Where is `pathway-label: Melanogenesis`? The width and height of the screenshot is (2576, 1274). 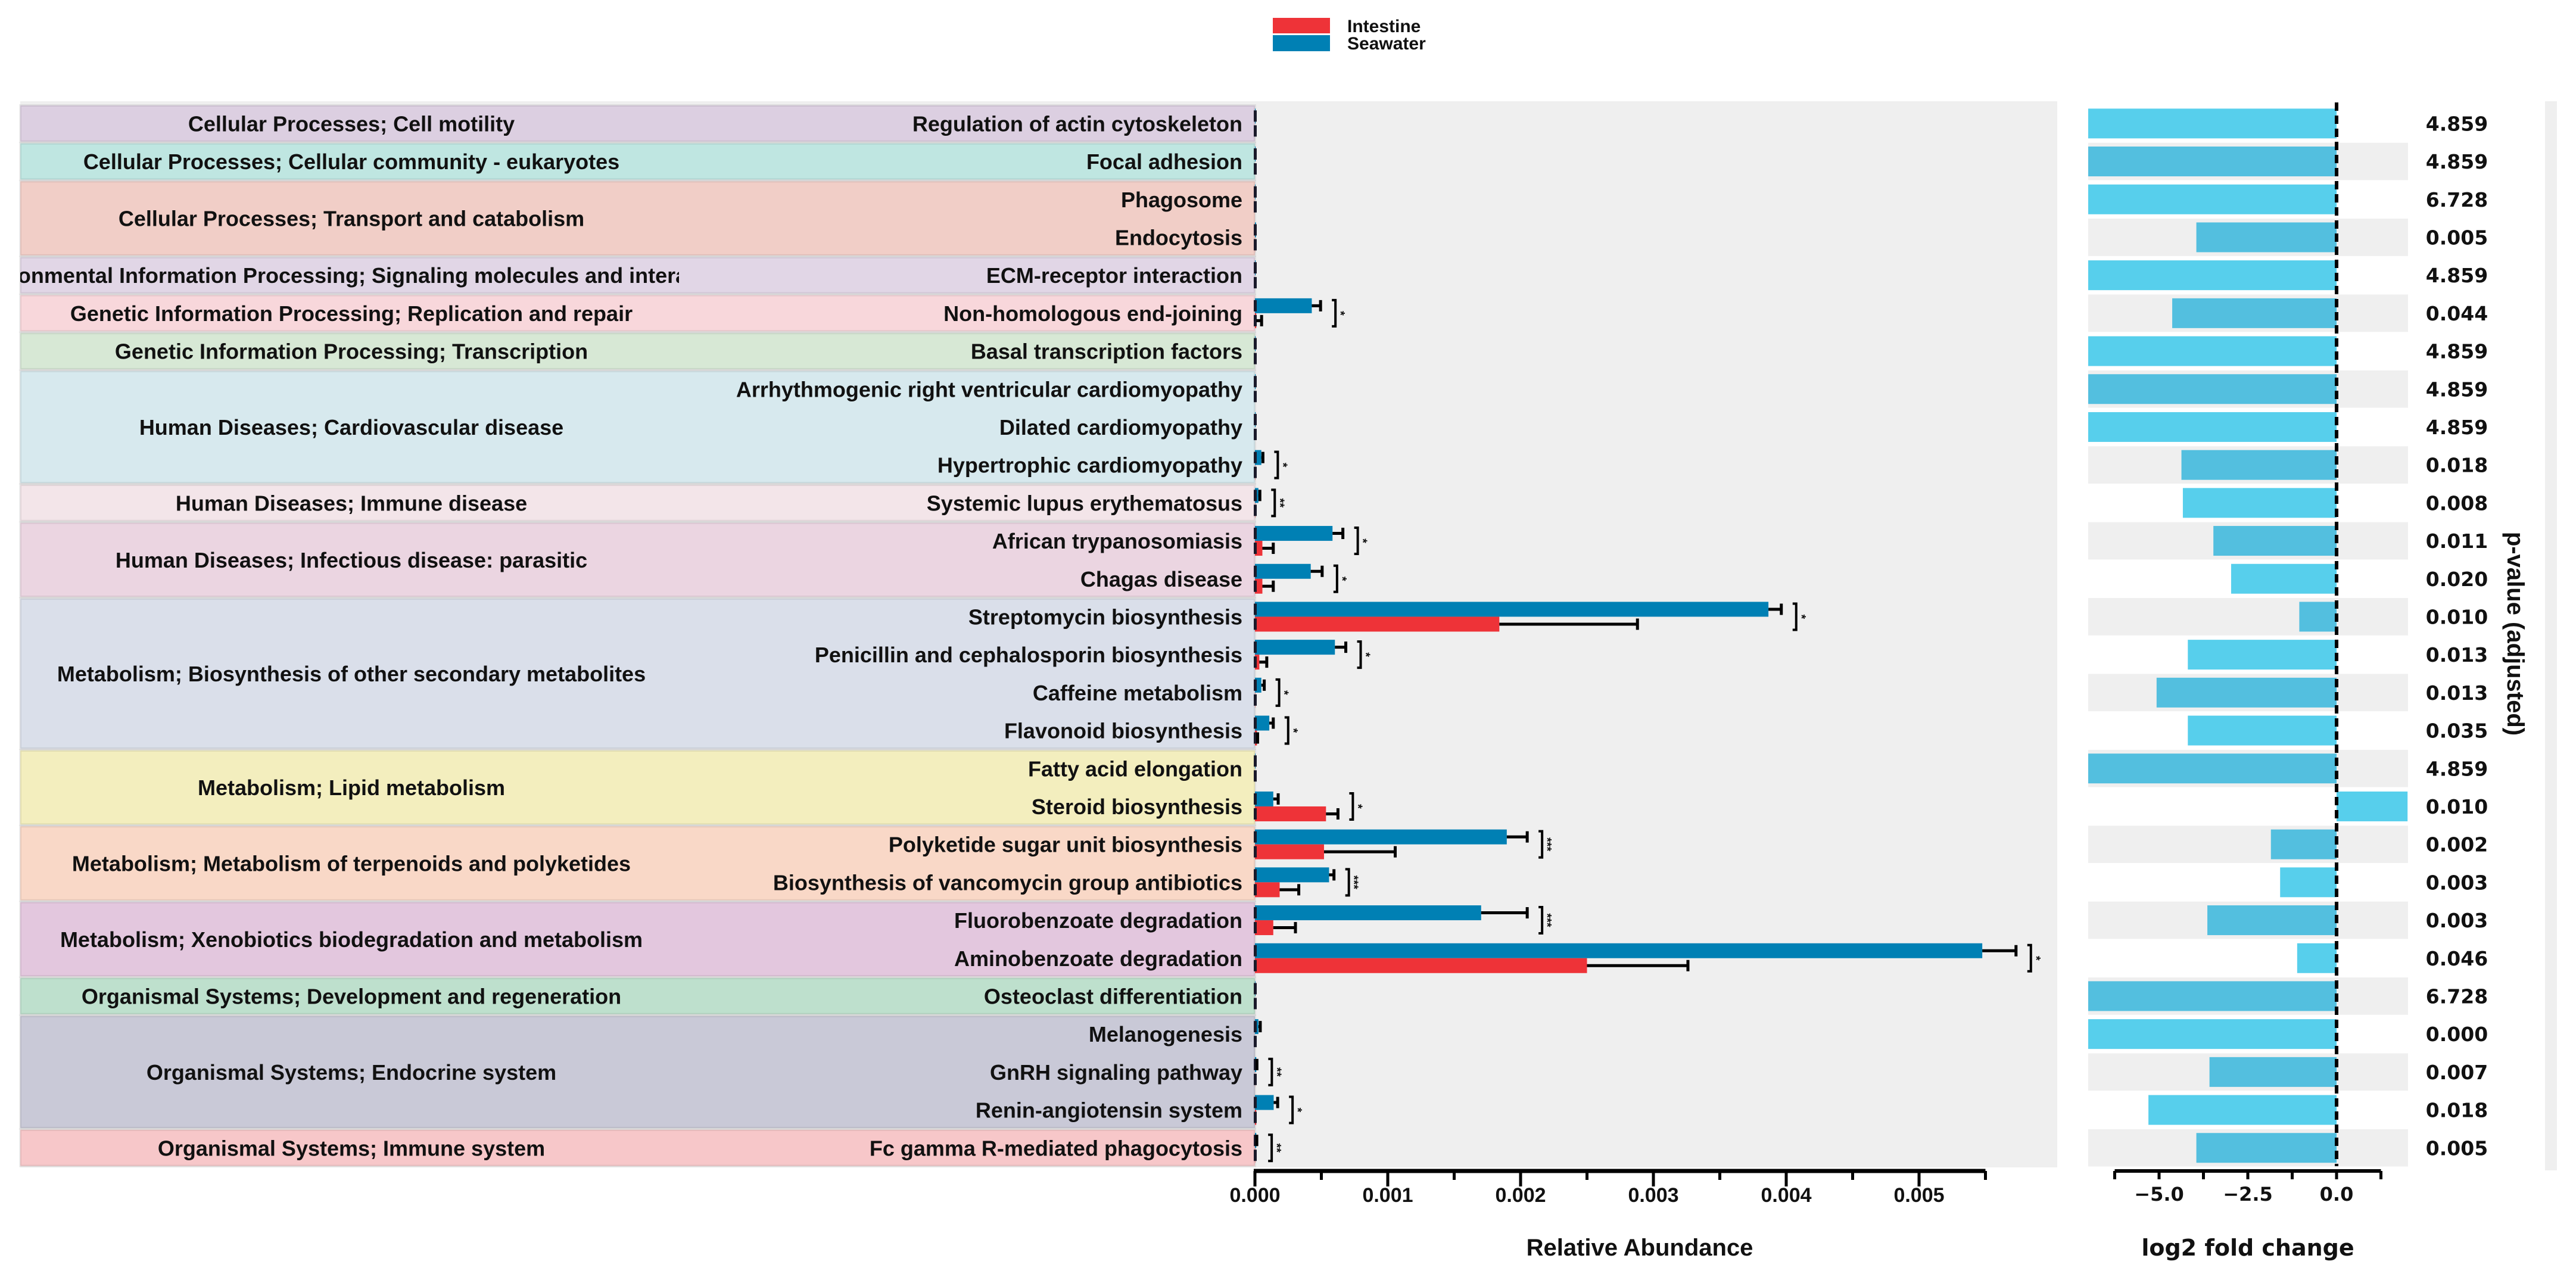 pathway-label: Melanogenesis is located at coordinates (1165, 1034).